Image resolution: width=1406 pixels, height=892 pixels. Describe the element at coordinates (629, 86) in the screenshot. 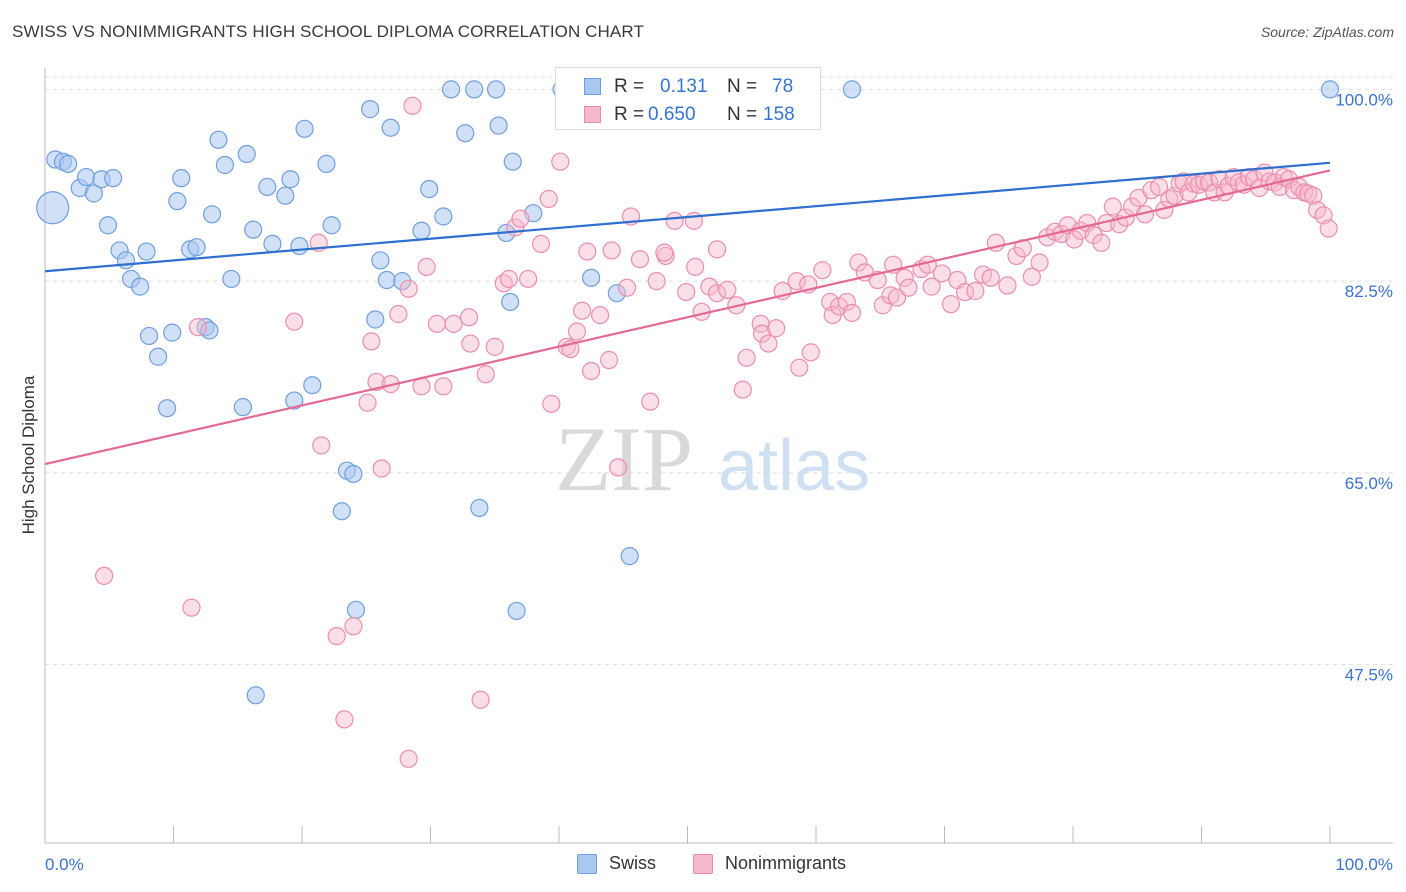

I see `r-label: R =` at that location.